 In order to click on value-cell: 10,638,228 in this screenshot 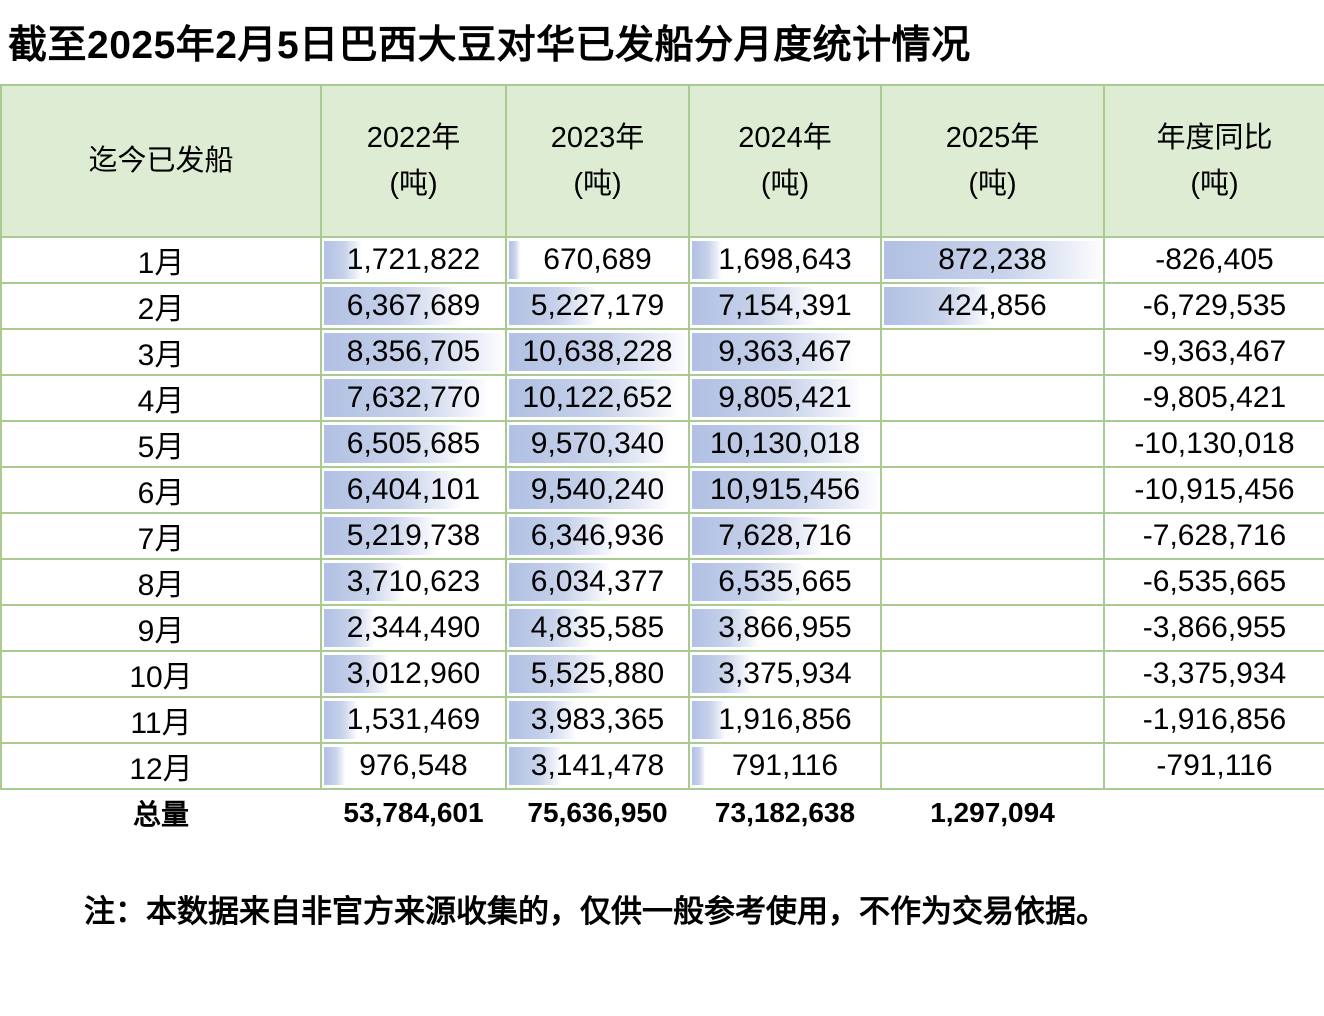, I will do `click(597, 352)`.